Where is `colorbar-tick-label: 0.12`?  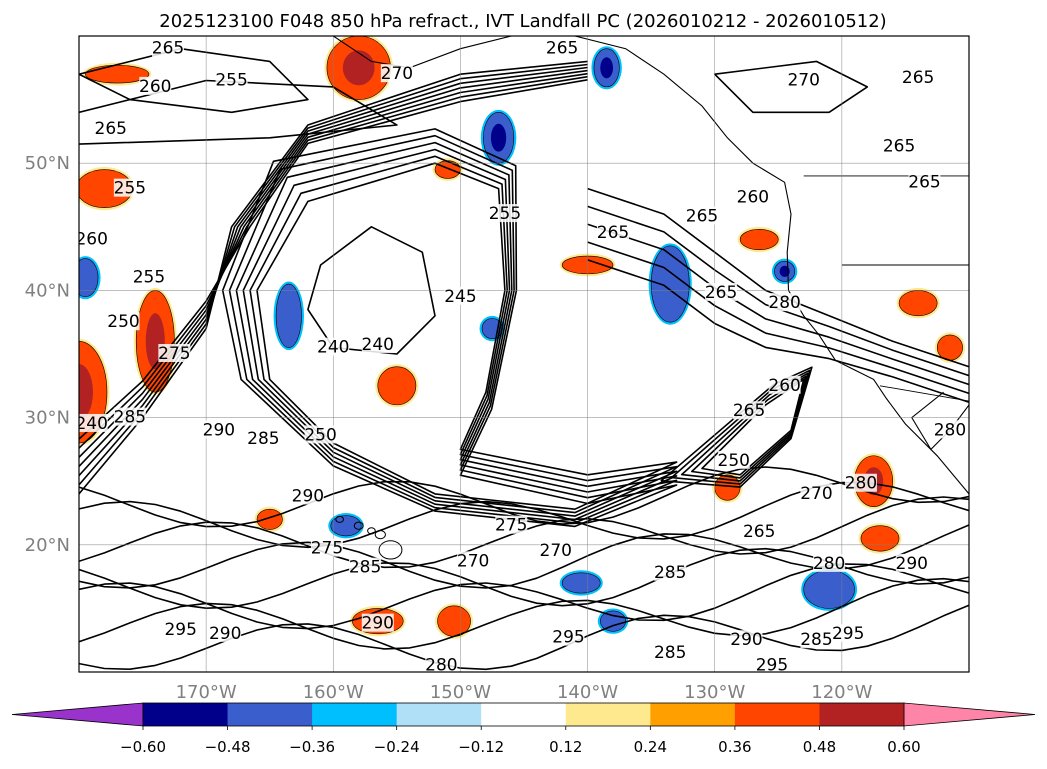 colorbar-tick-label: 0.12 is located at coordinates (565, 747).